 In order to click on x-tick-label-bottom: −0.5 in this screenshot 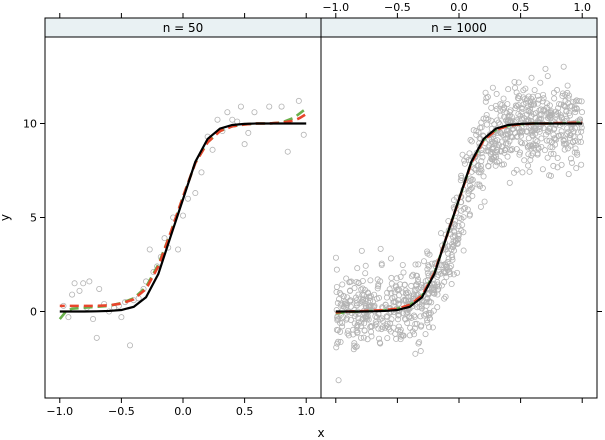, I will do `click(121, 411)`.